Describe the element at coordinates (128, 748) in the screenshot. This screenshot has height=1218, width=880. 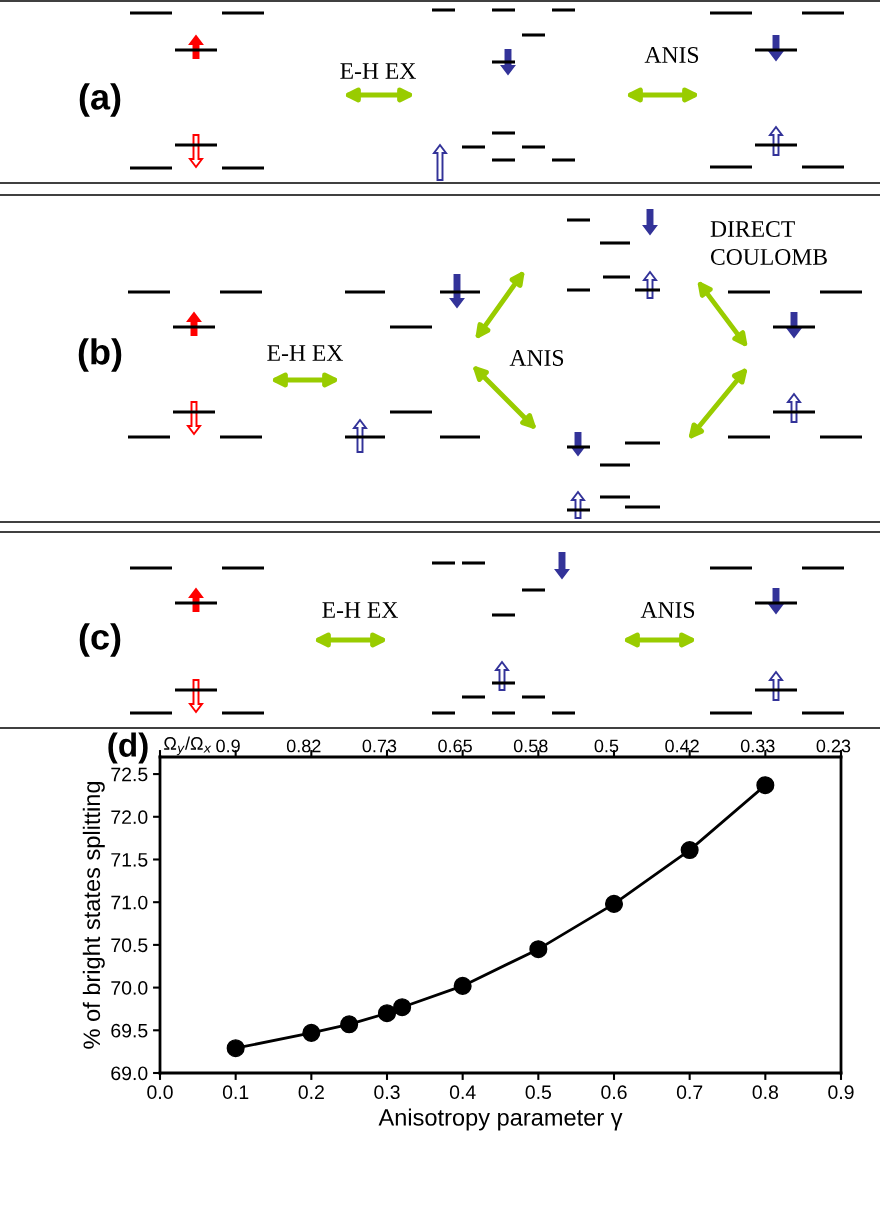
I see `chart-title: (d)` at that location.